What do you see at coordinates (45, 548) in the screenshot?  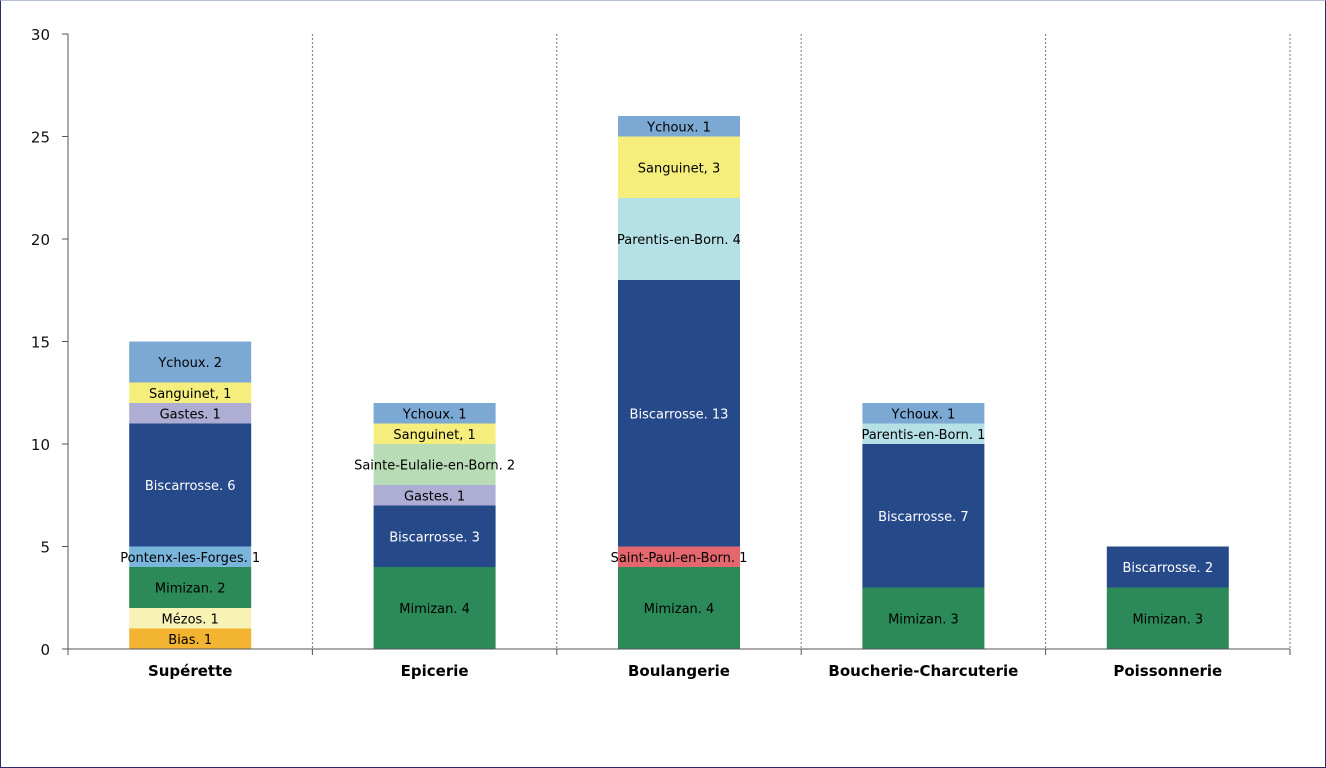 I see `y-tick-label: 5` at bounding box center [45, 548].